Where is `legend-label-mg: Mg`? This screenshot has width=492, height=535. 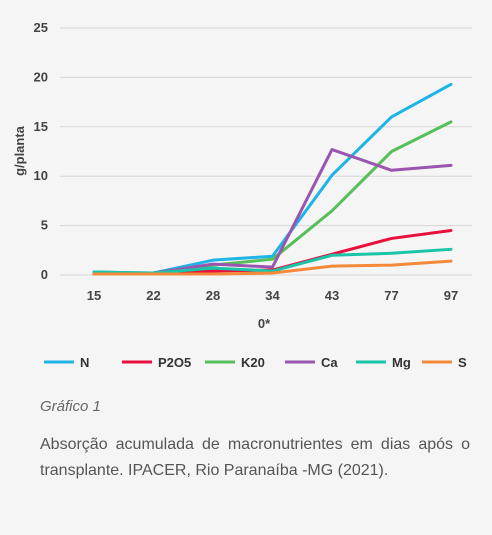
legend-label-mg: Mg is located at coordinates (401, 362).